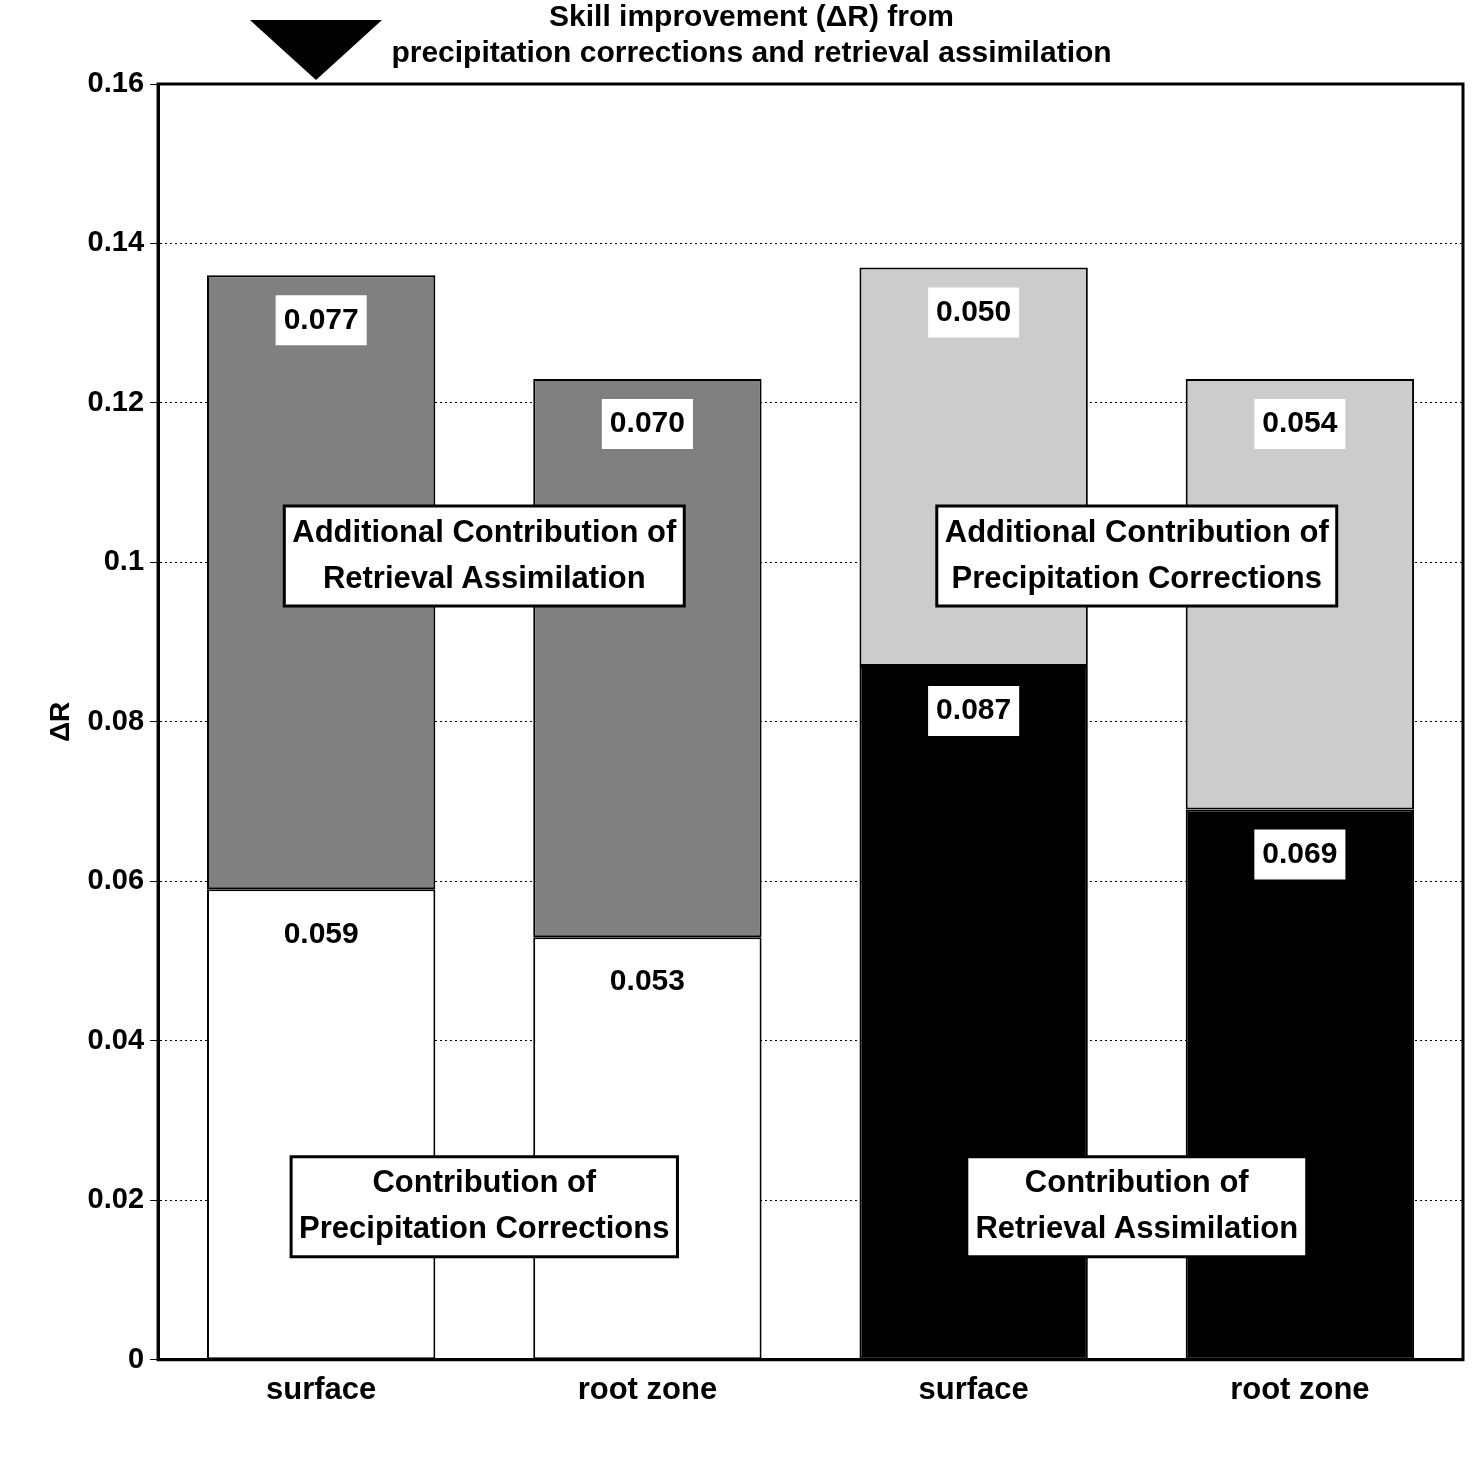 This screenshot has width=1475, height=1461. I want to click on y-tick-label: 0.14, so click(116, 241).